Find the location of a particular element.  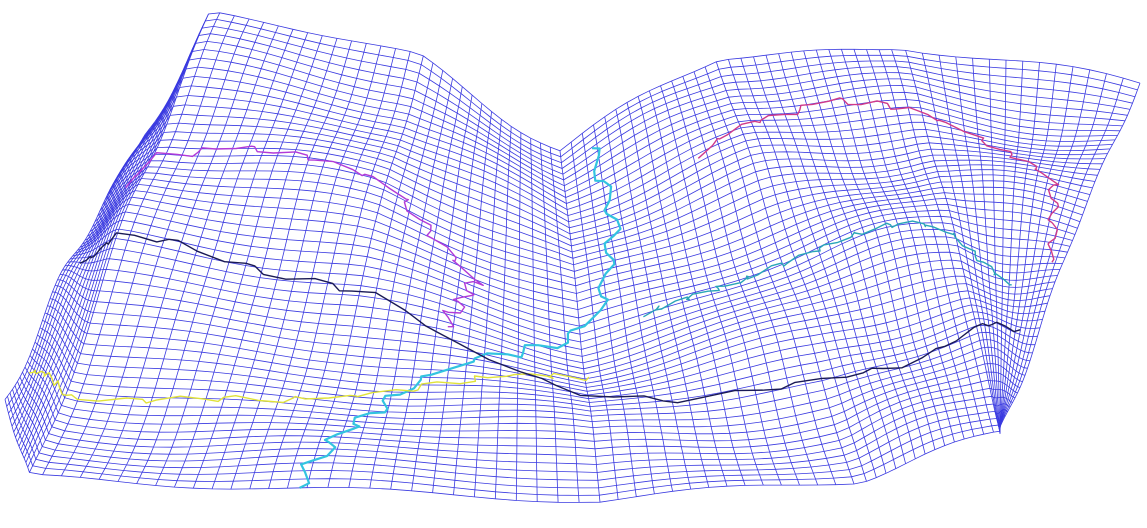

mesh-row-line is located at coordinates (542, 355).